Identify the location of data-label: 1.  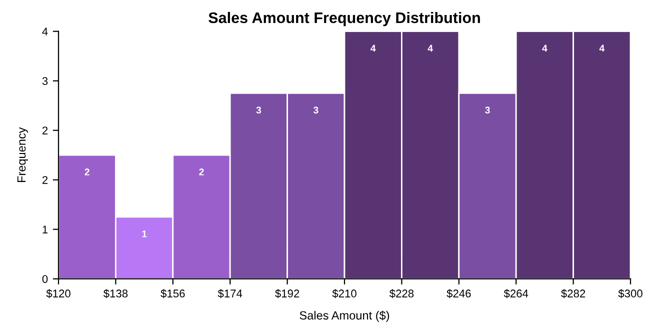
(144, 234).